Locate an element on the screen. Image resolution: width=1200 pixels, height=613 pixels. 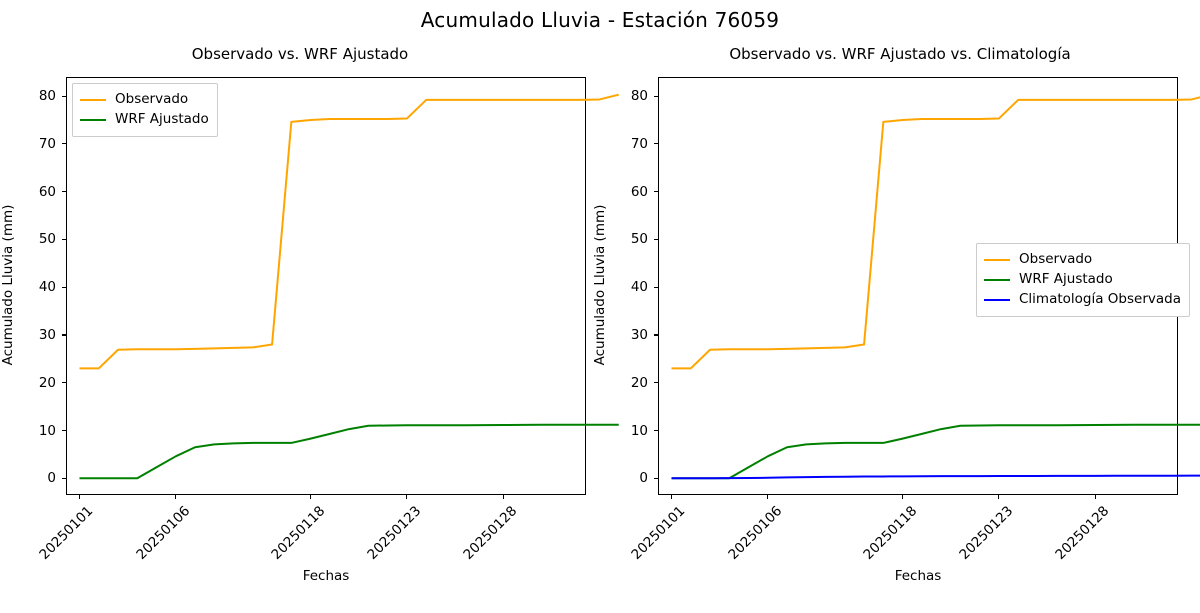
panel-left-xaxis-label: Fechas is located at coordinates (326, 576).